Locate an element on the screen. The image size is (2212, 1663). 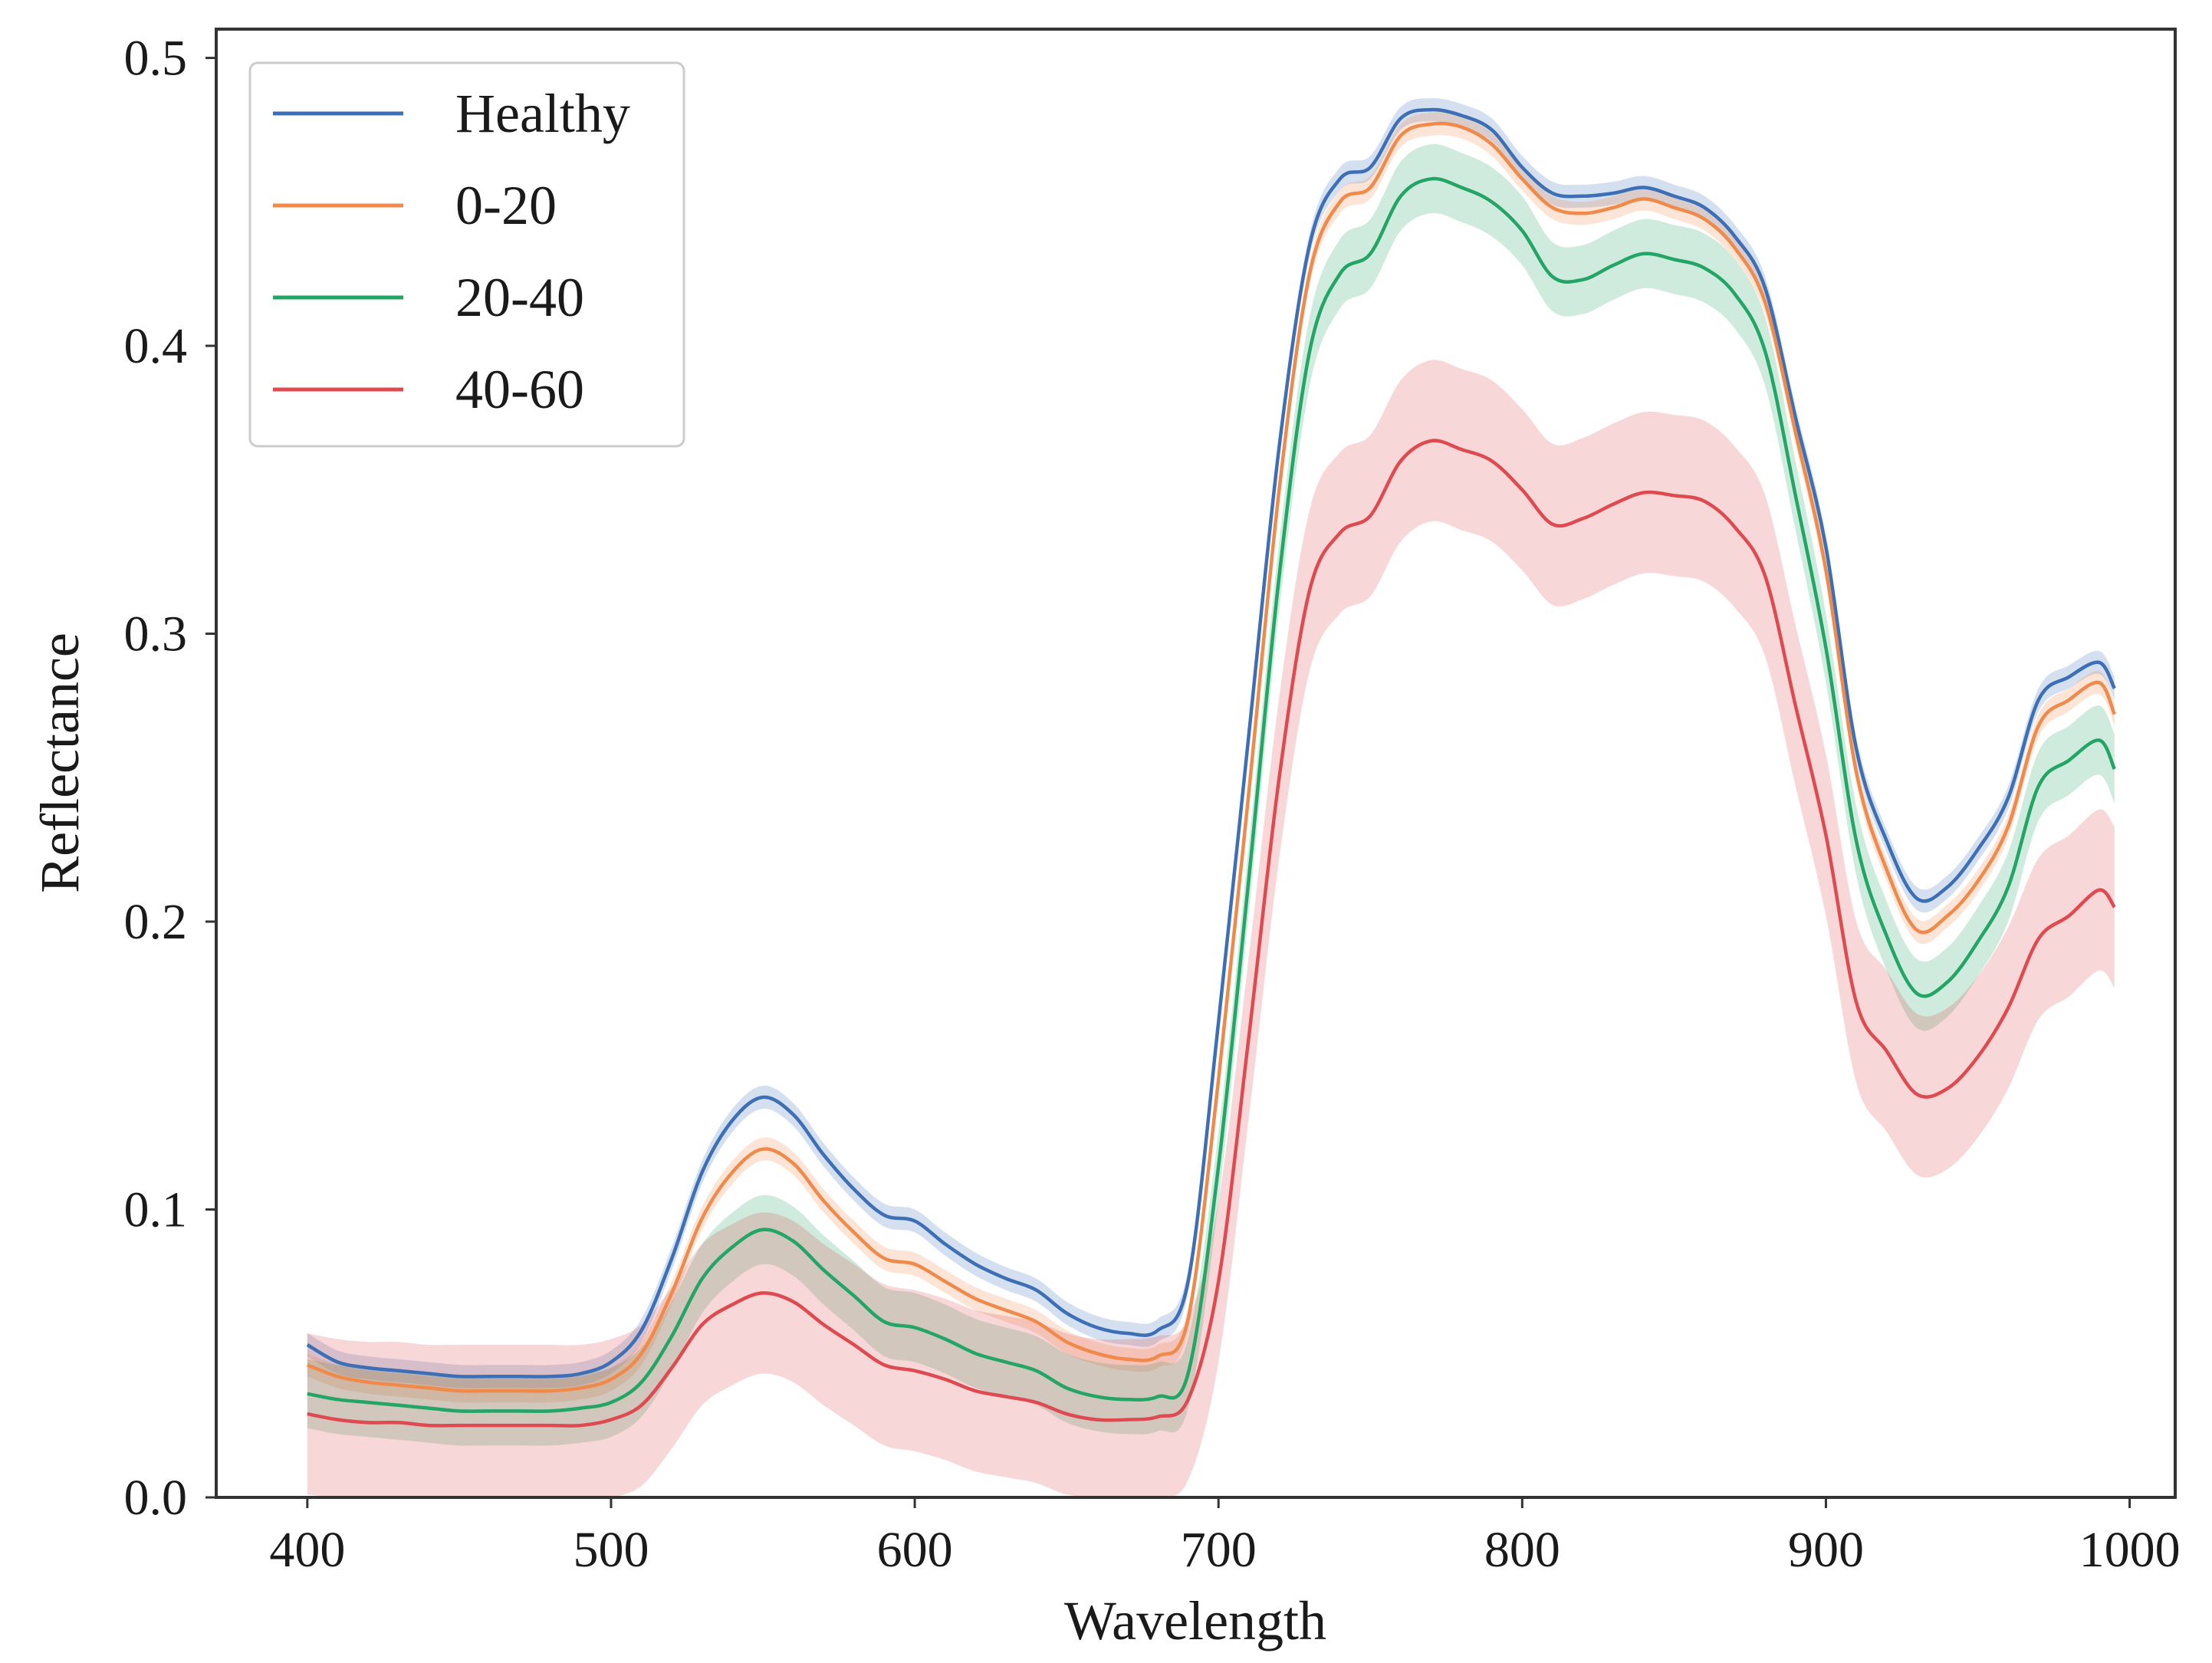
legend: Healthy 0-20 20-40 40-60 is located at coordinates (466, 254).